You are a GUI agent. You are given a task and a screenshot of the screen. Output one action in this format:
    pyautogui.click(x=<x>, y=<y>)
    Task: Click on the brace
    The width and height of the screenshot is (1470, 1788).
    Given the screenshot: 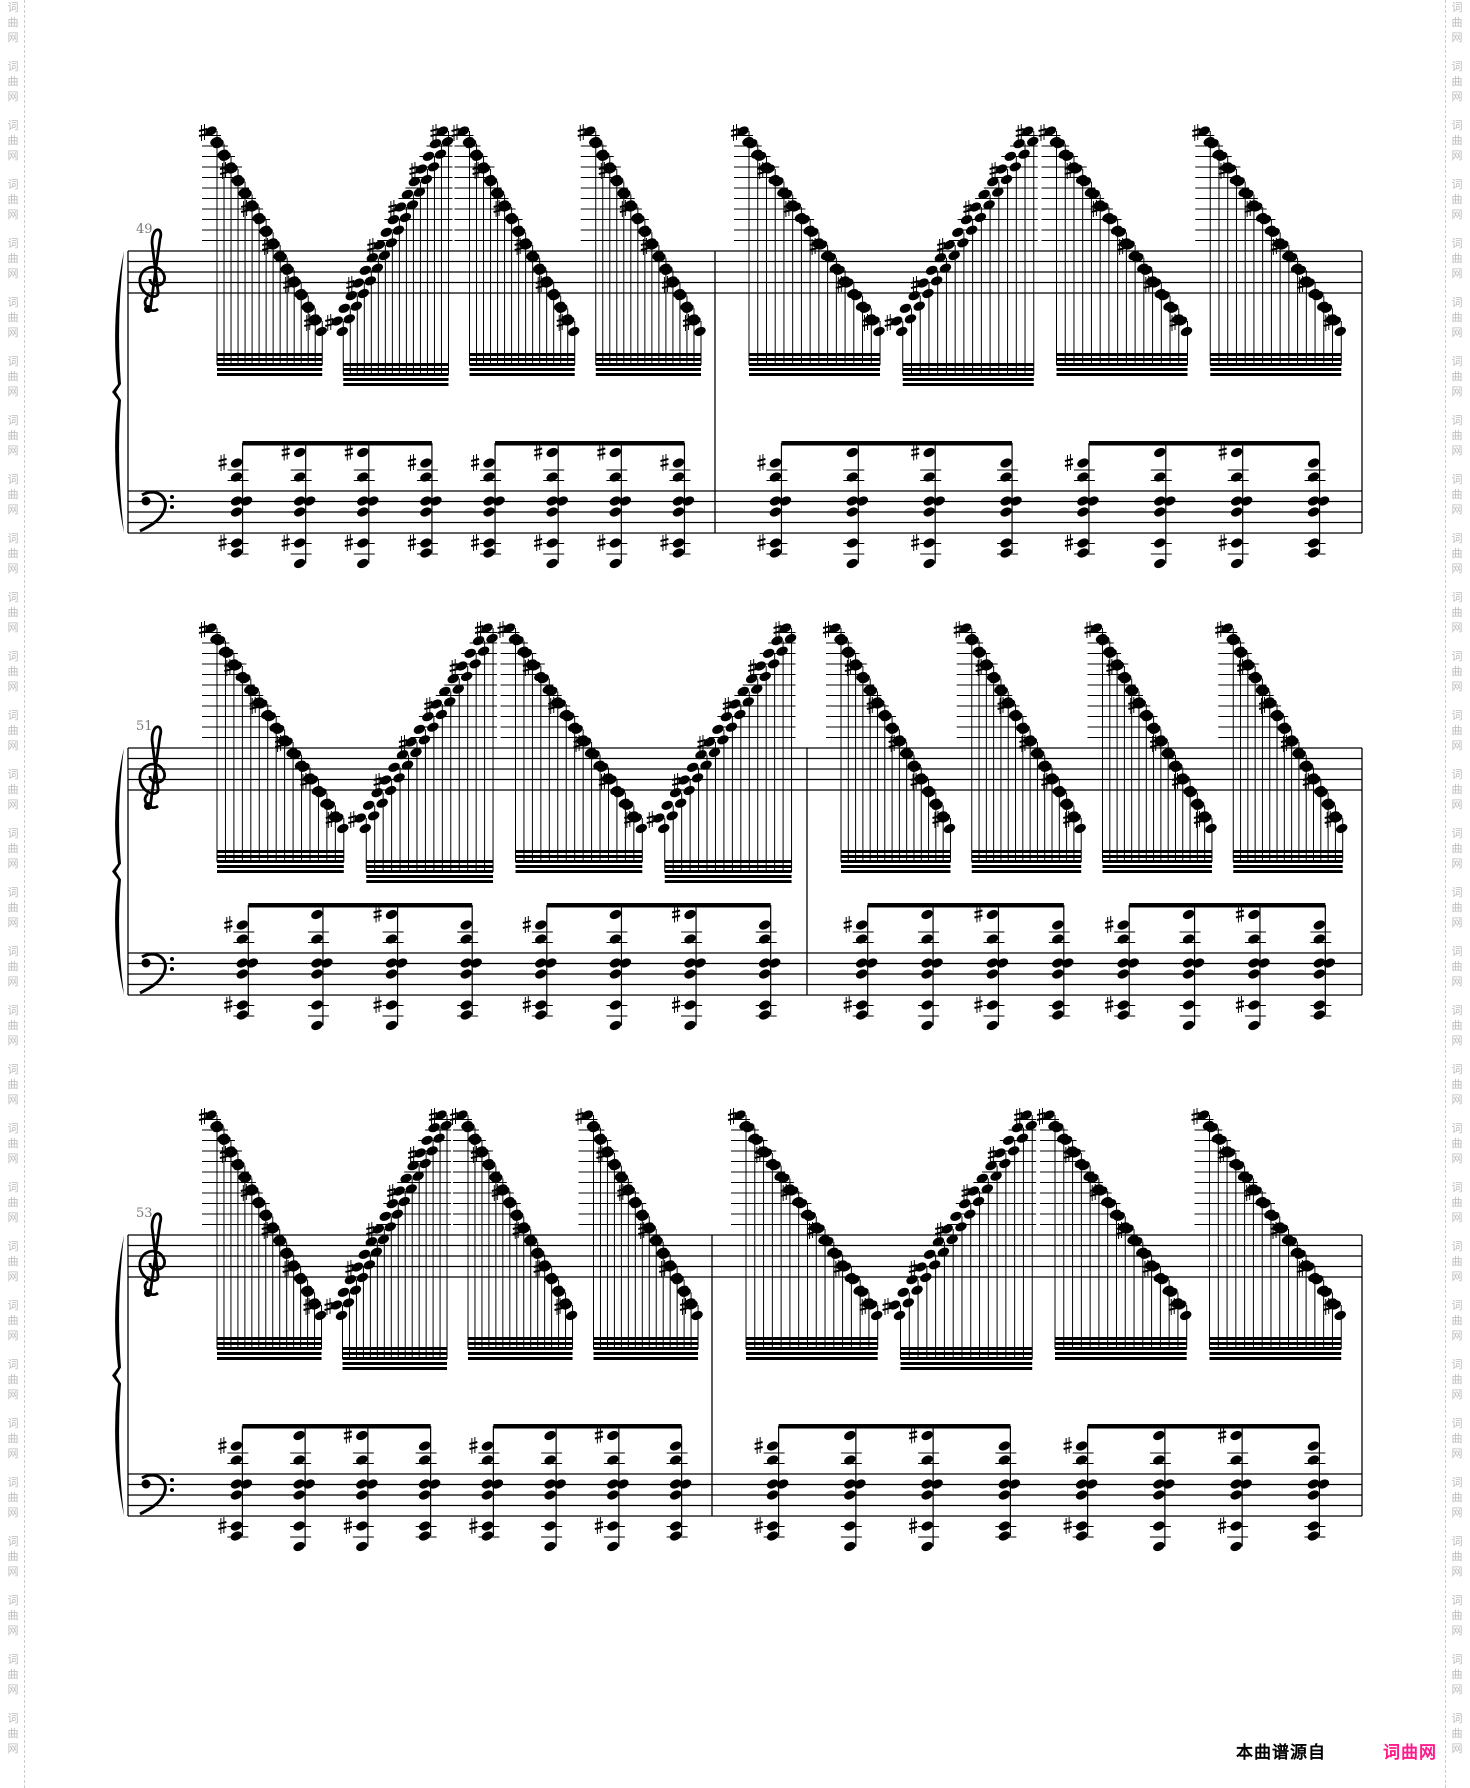 What is the action you would take?
    pyautogui.click(x=118, y=871)
    